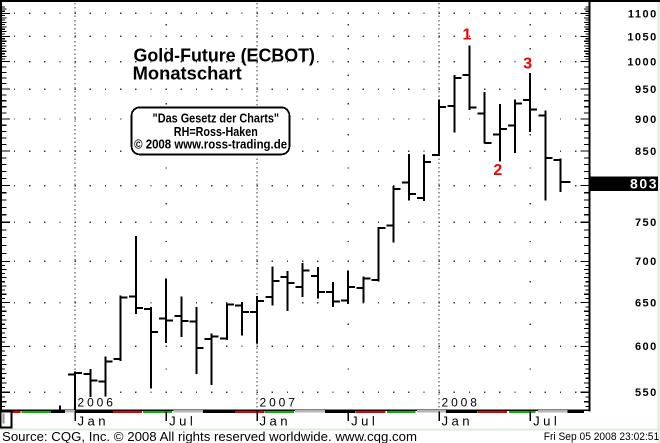  Describe the element at coordinates (279, 403) in the screenshot. I see `svg-text: 2007` at that location.